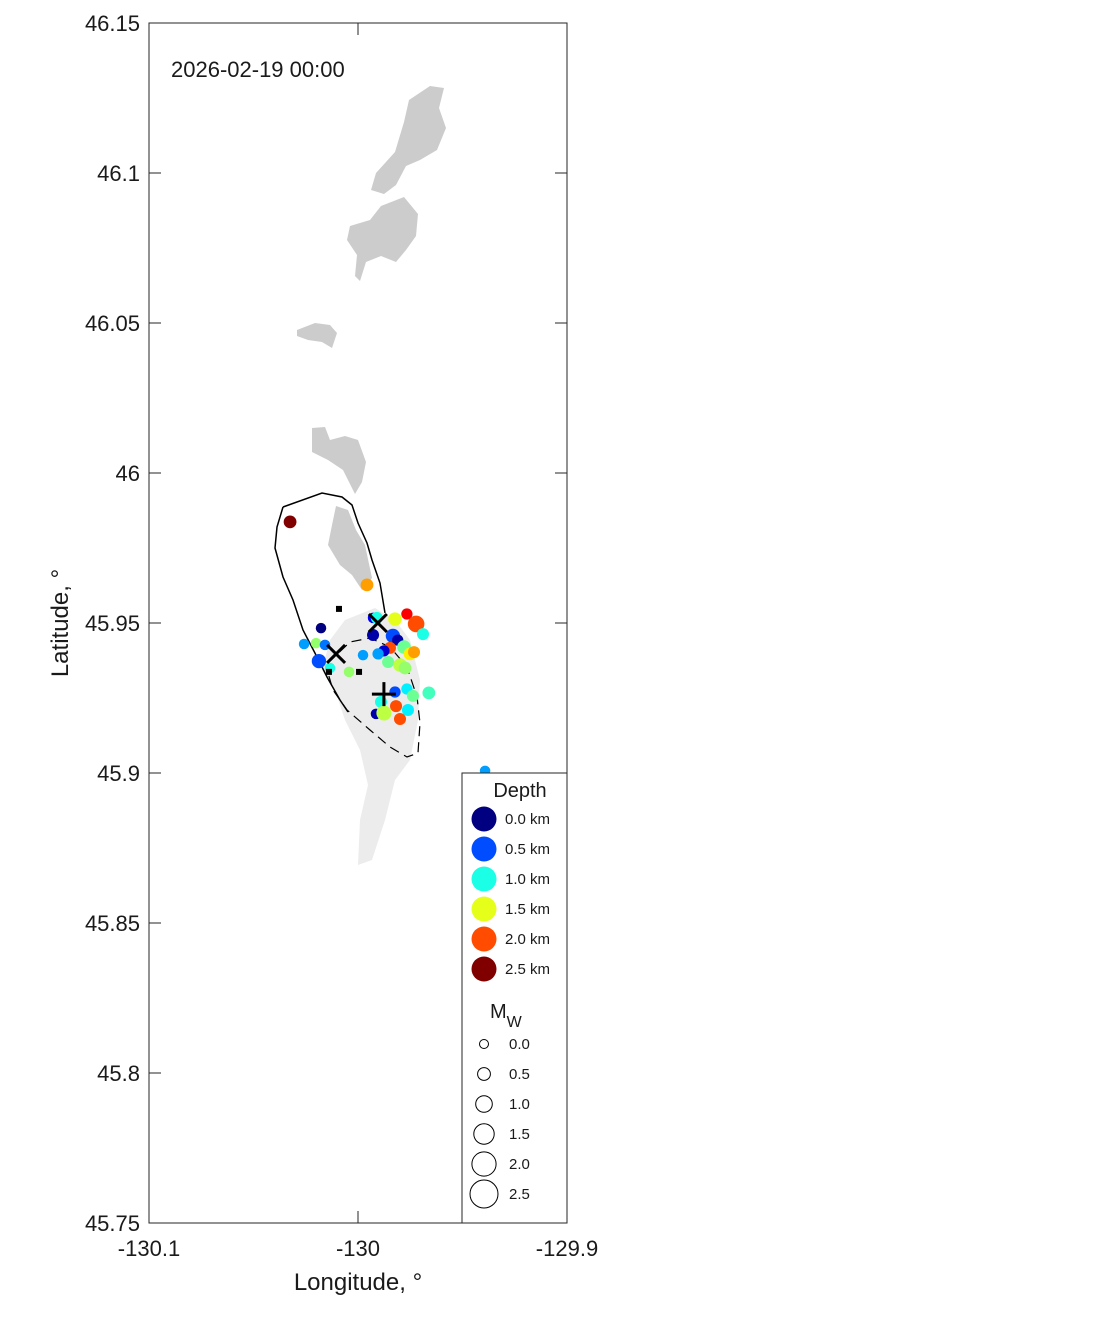  What do you see at coordinates (527, 849) in the screenshot?
I see `legend-depth-label: 0.5 km` at bounding box center [527, 849].